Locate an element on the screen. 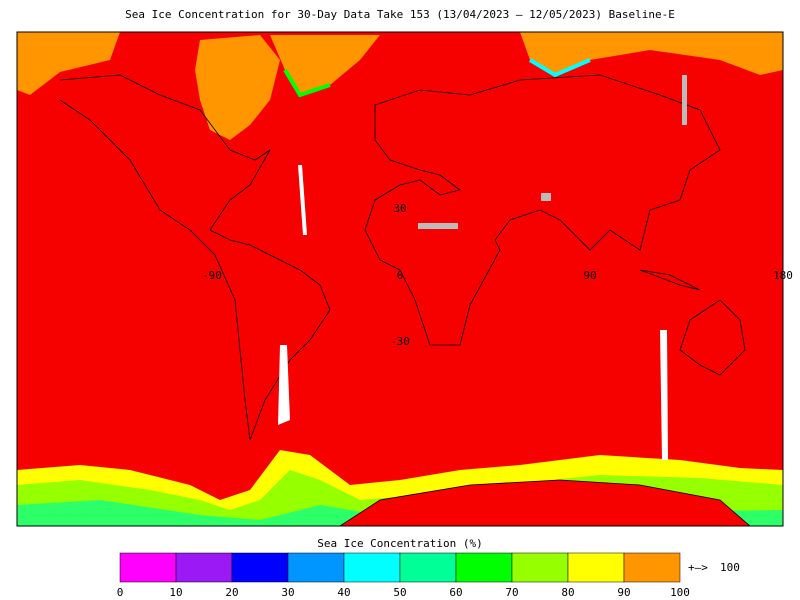 This screenshot has height=600, width=800. colorbar-title: Sea Ice Concentration (%) is located at coordinates (400, 543).